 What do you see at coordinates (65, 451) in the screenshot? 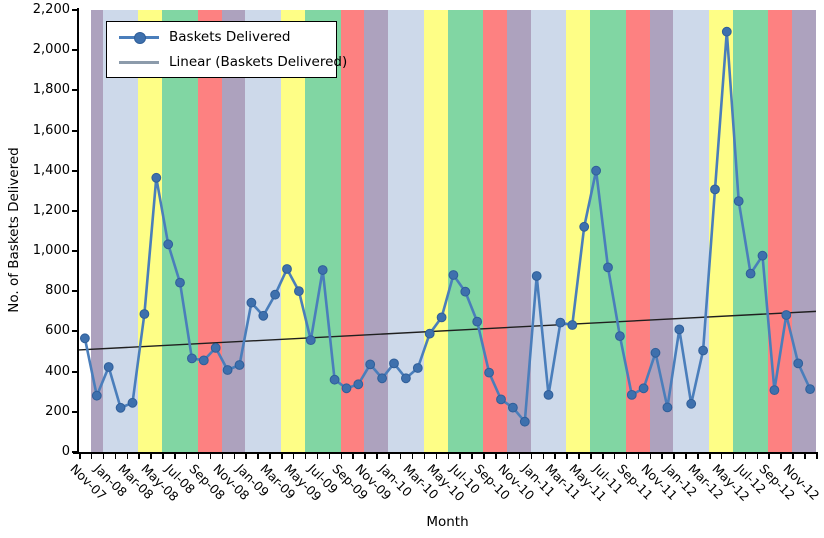
I see `y-tick-label: 0` at bounding box center [65, 451].